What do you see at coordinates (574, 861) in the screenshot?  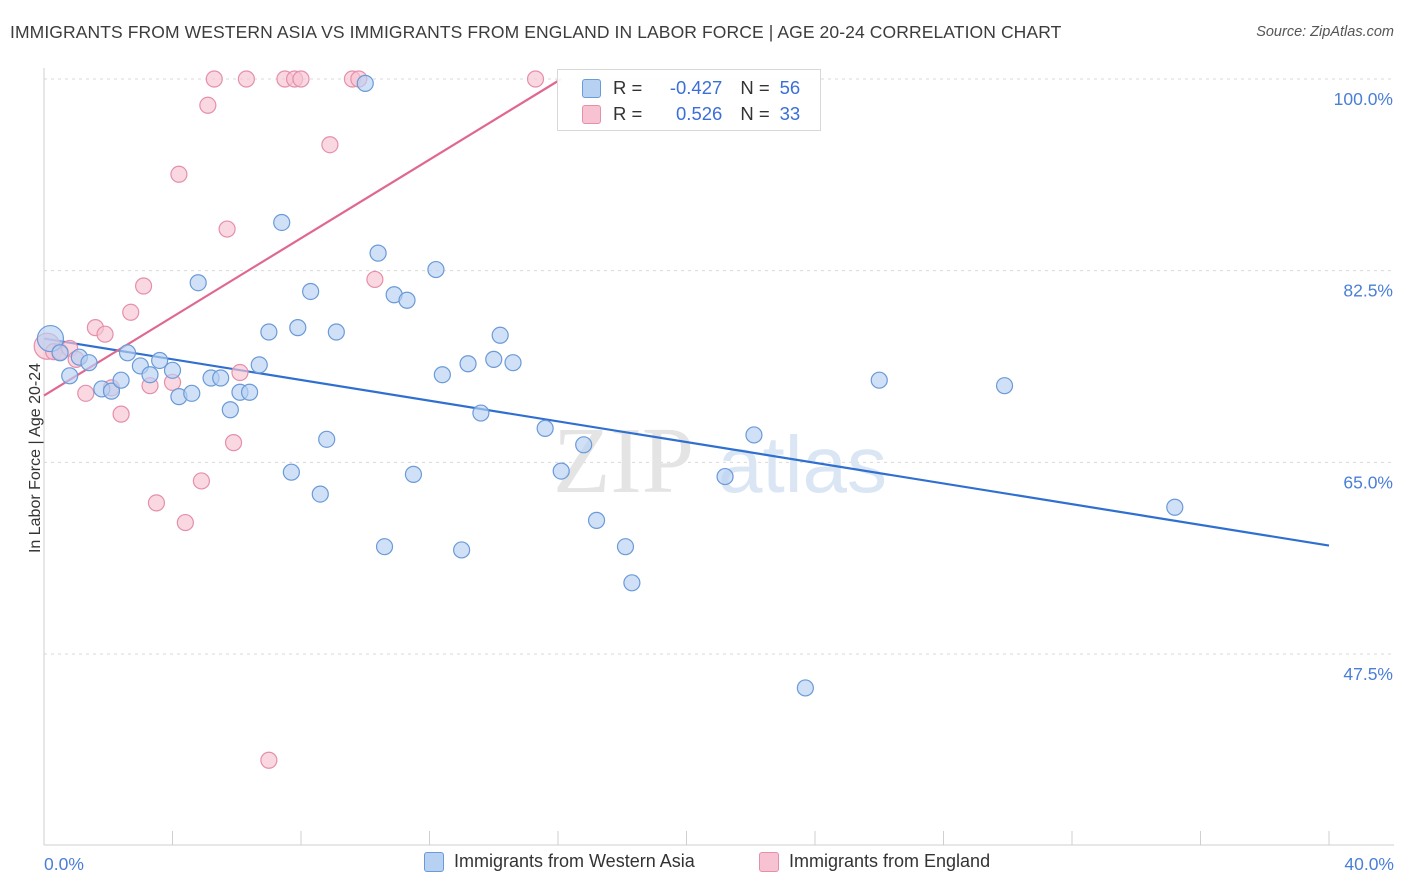 I see `legend-label: Immigrants from Western Asia` at bounding box center [574, 861].